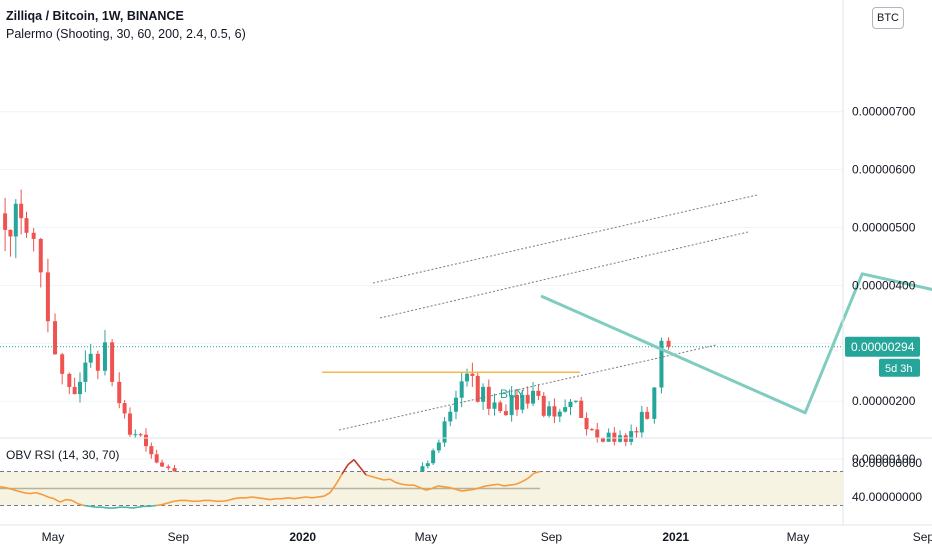 This screenshot has width=932, height=550. Describe the element at coordinates (736, 343) in the screenshot. I see `projection-path` at that location.